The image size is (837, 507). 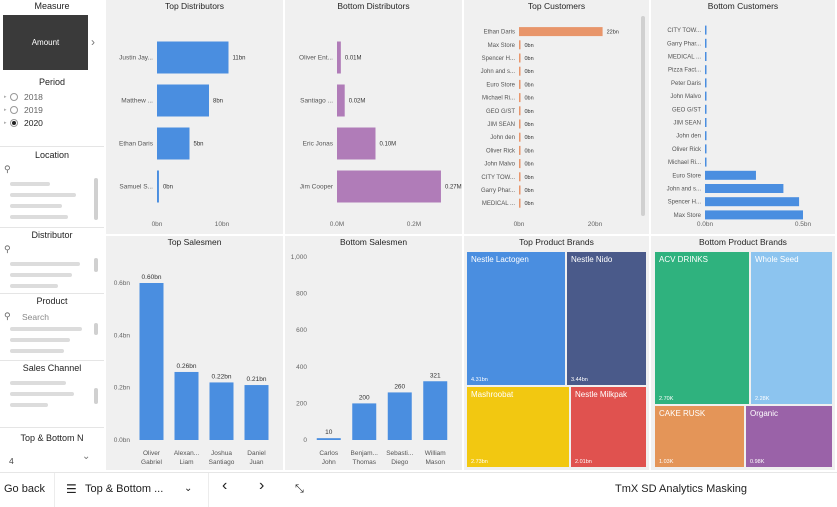 What do you see at coordinates (583, 462) in the screenshot?
I see `cell-value: 2.01bn` at bounding box center [583, 462].